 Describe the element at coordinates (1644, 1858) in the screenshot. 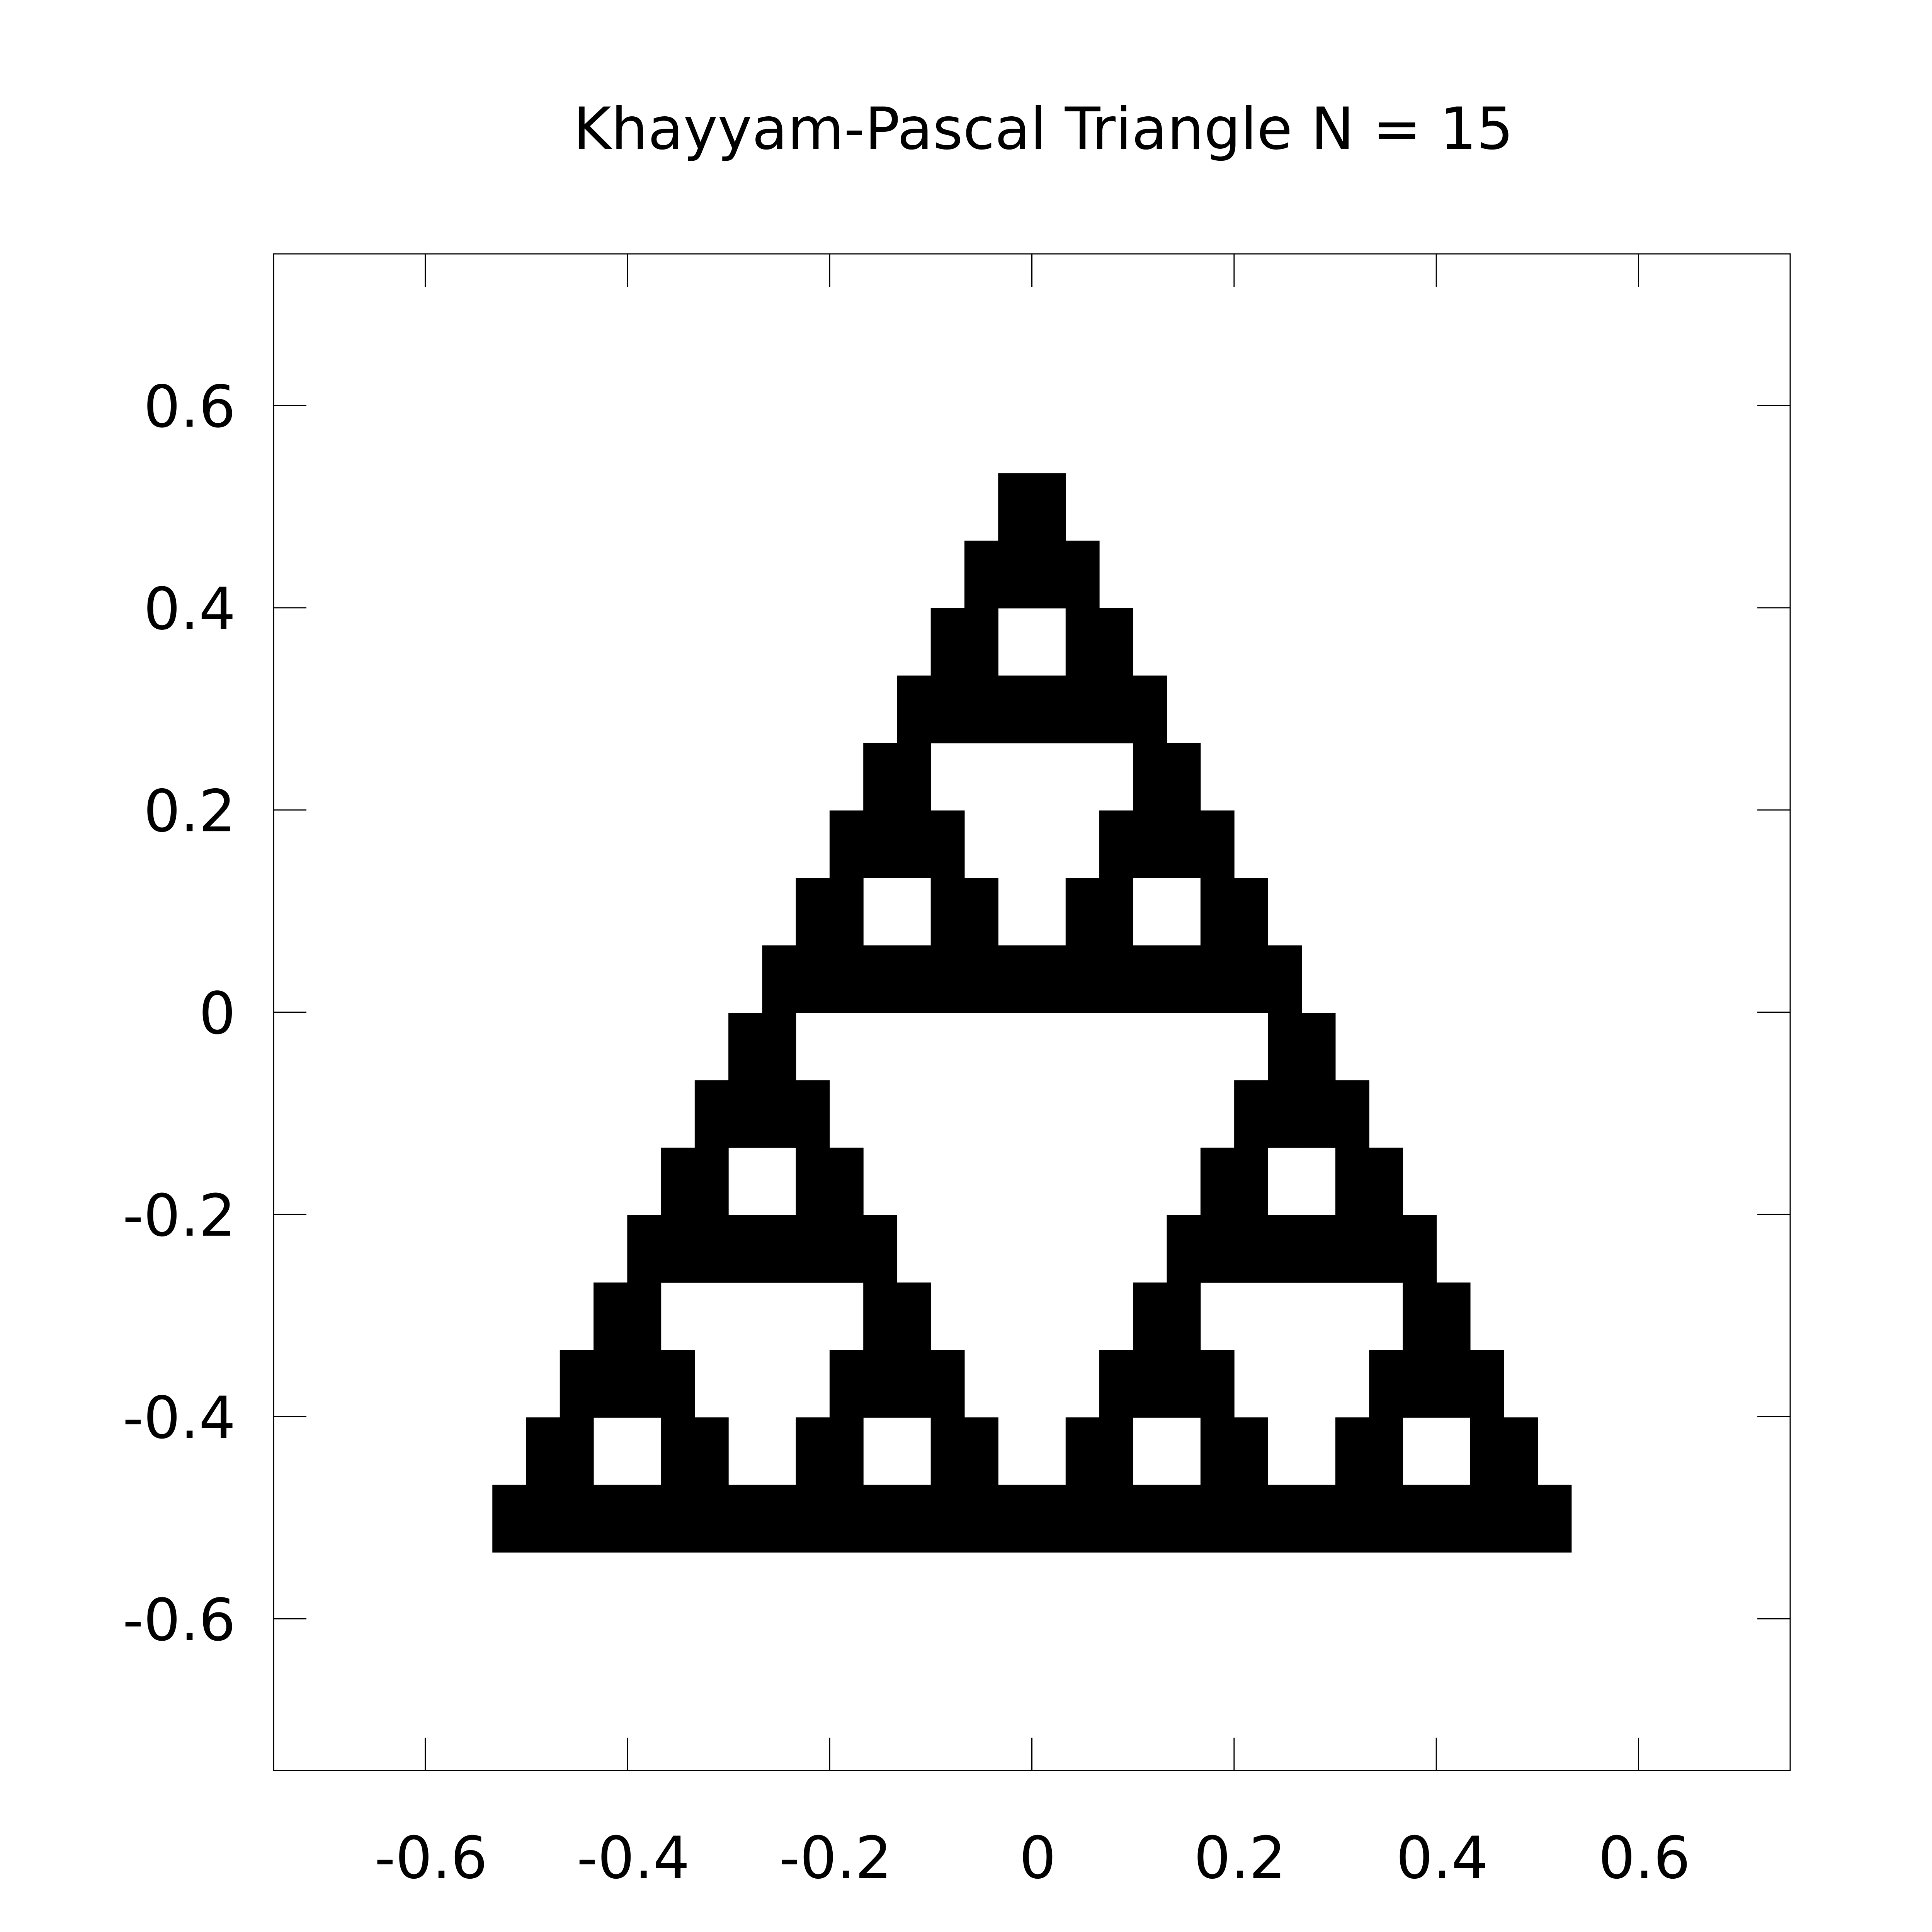

I see `x-tick-label: 0.6` at that location.